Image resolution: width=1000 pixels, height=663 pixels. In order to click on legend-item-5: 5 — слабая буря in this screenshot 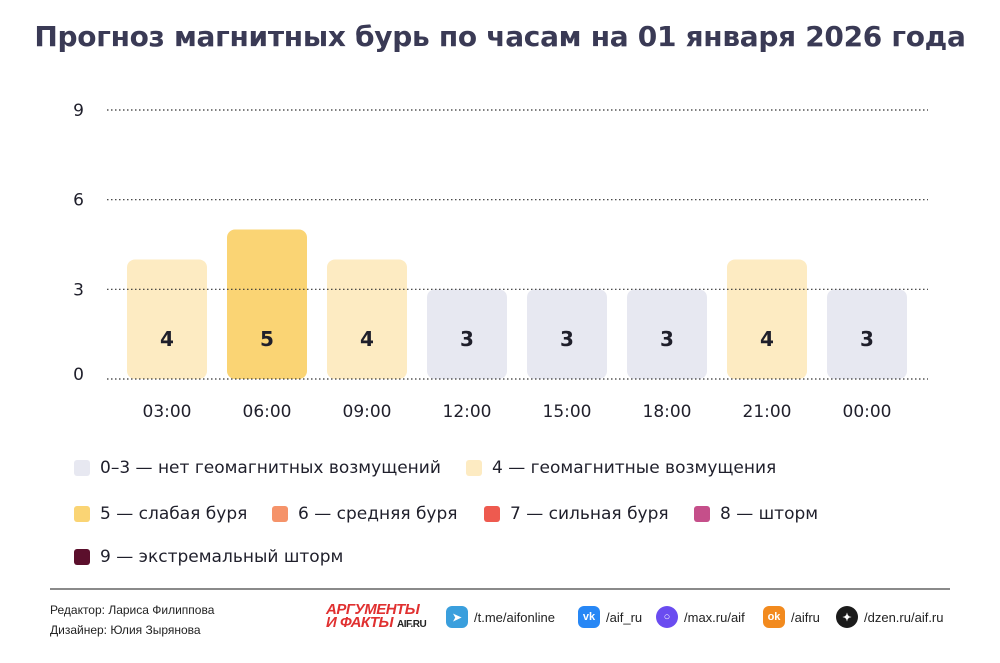, I will do `click(160, 514)`.